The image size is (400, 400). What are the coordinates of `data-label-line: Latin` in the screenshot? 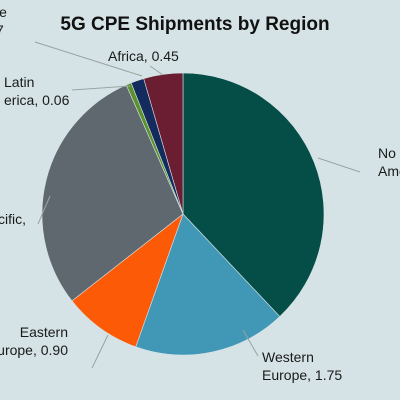 It's located at (19, 82).